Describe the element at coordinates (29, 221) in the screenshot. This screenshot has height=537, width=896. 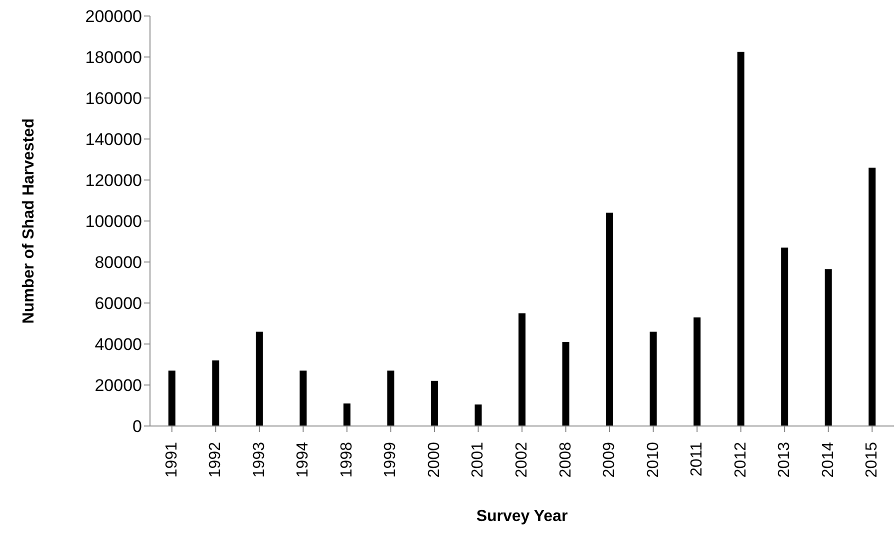
I see `y-axis-title: Number of Shad Harvested` at that location.